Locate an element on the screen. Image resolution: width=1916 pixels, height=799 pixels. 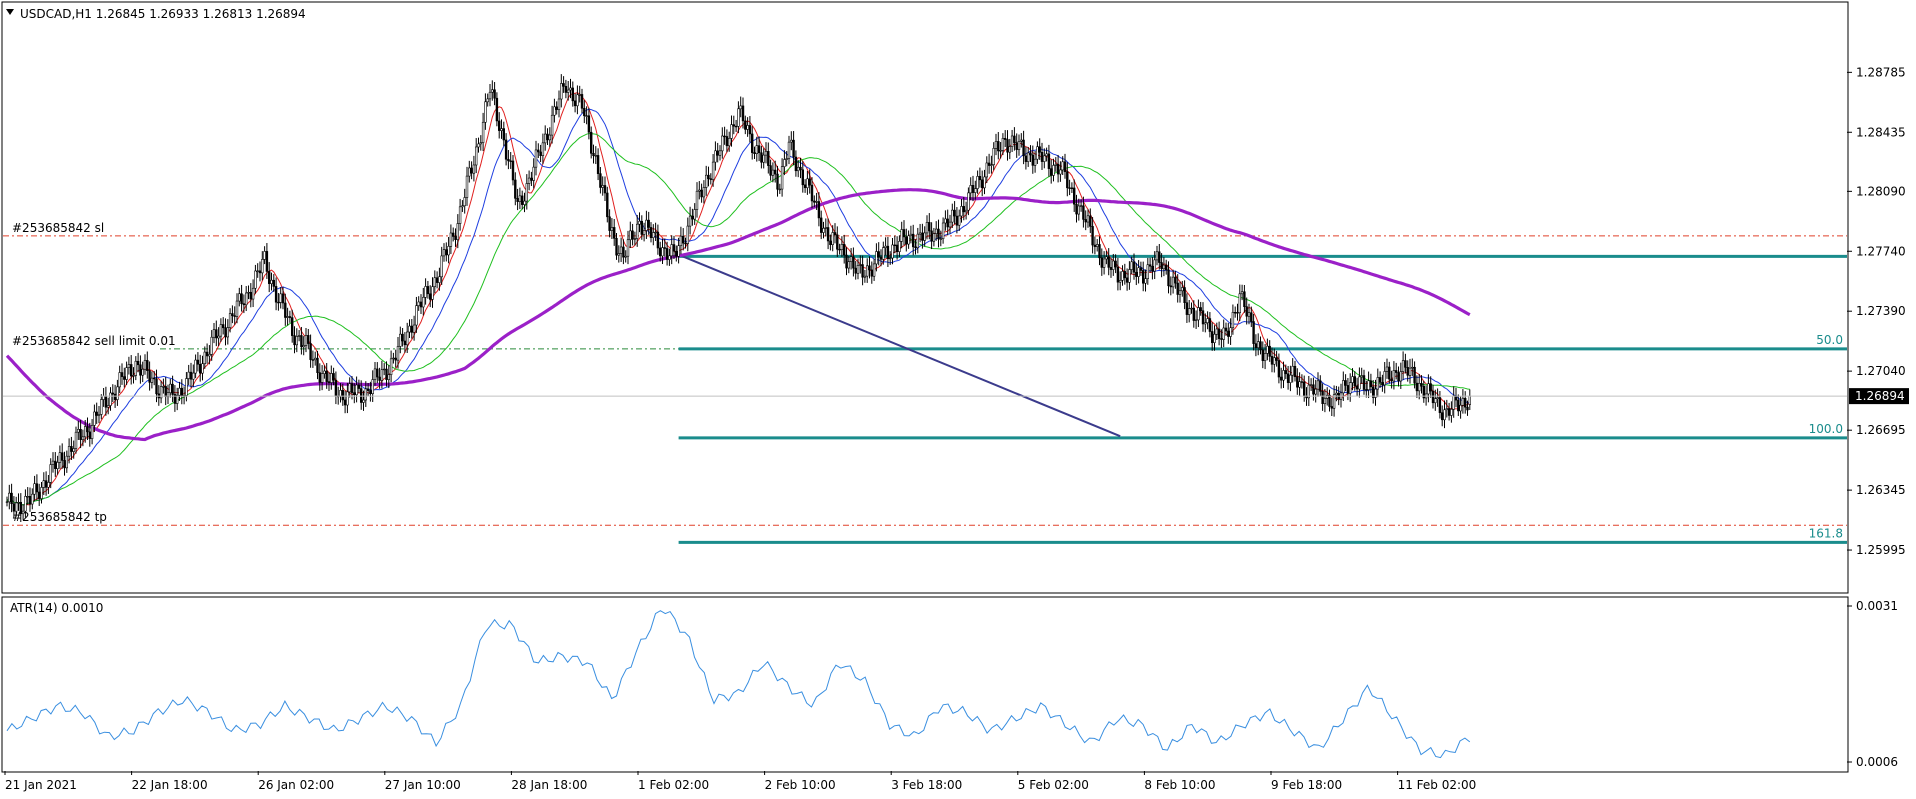
collapse-triangle-icon is located at coordinates (10, 12).